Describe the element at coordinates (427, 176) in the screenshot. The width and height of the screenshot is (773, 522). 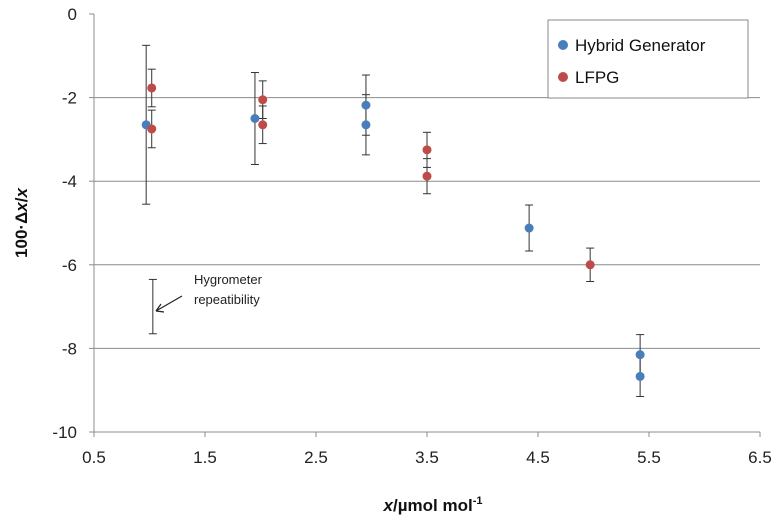
I see `point-s1-p5` at that location.